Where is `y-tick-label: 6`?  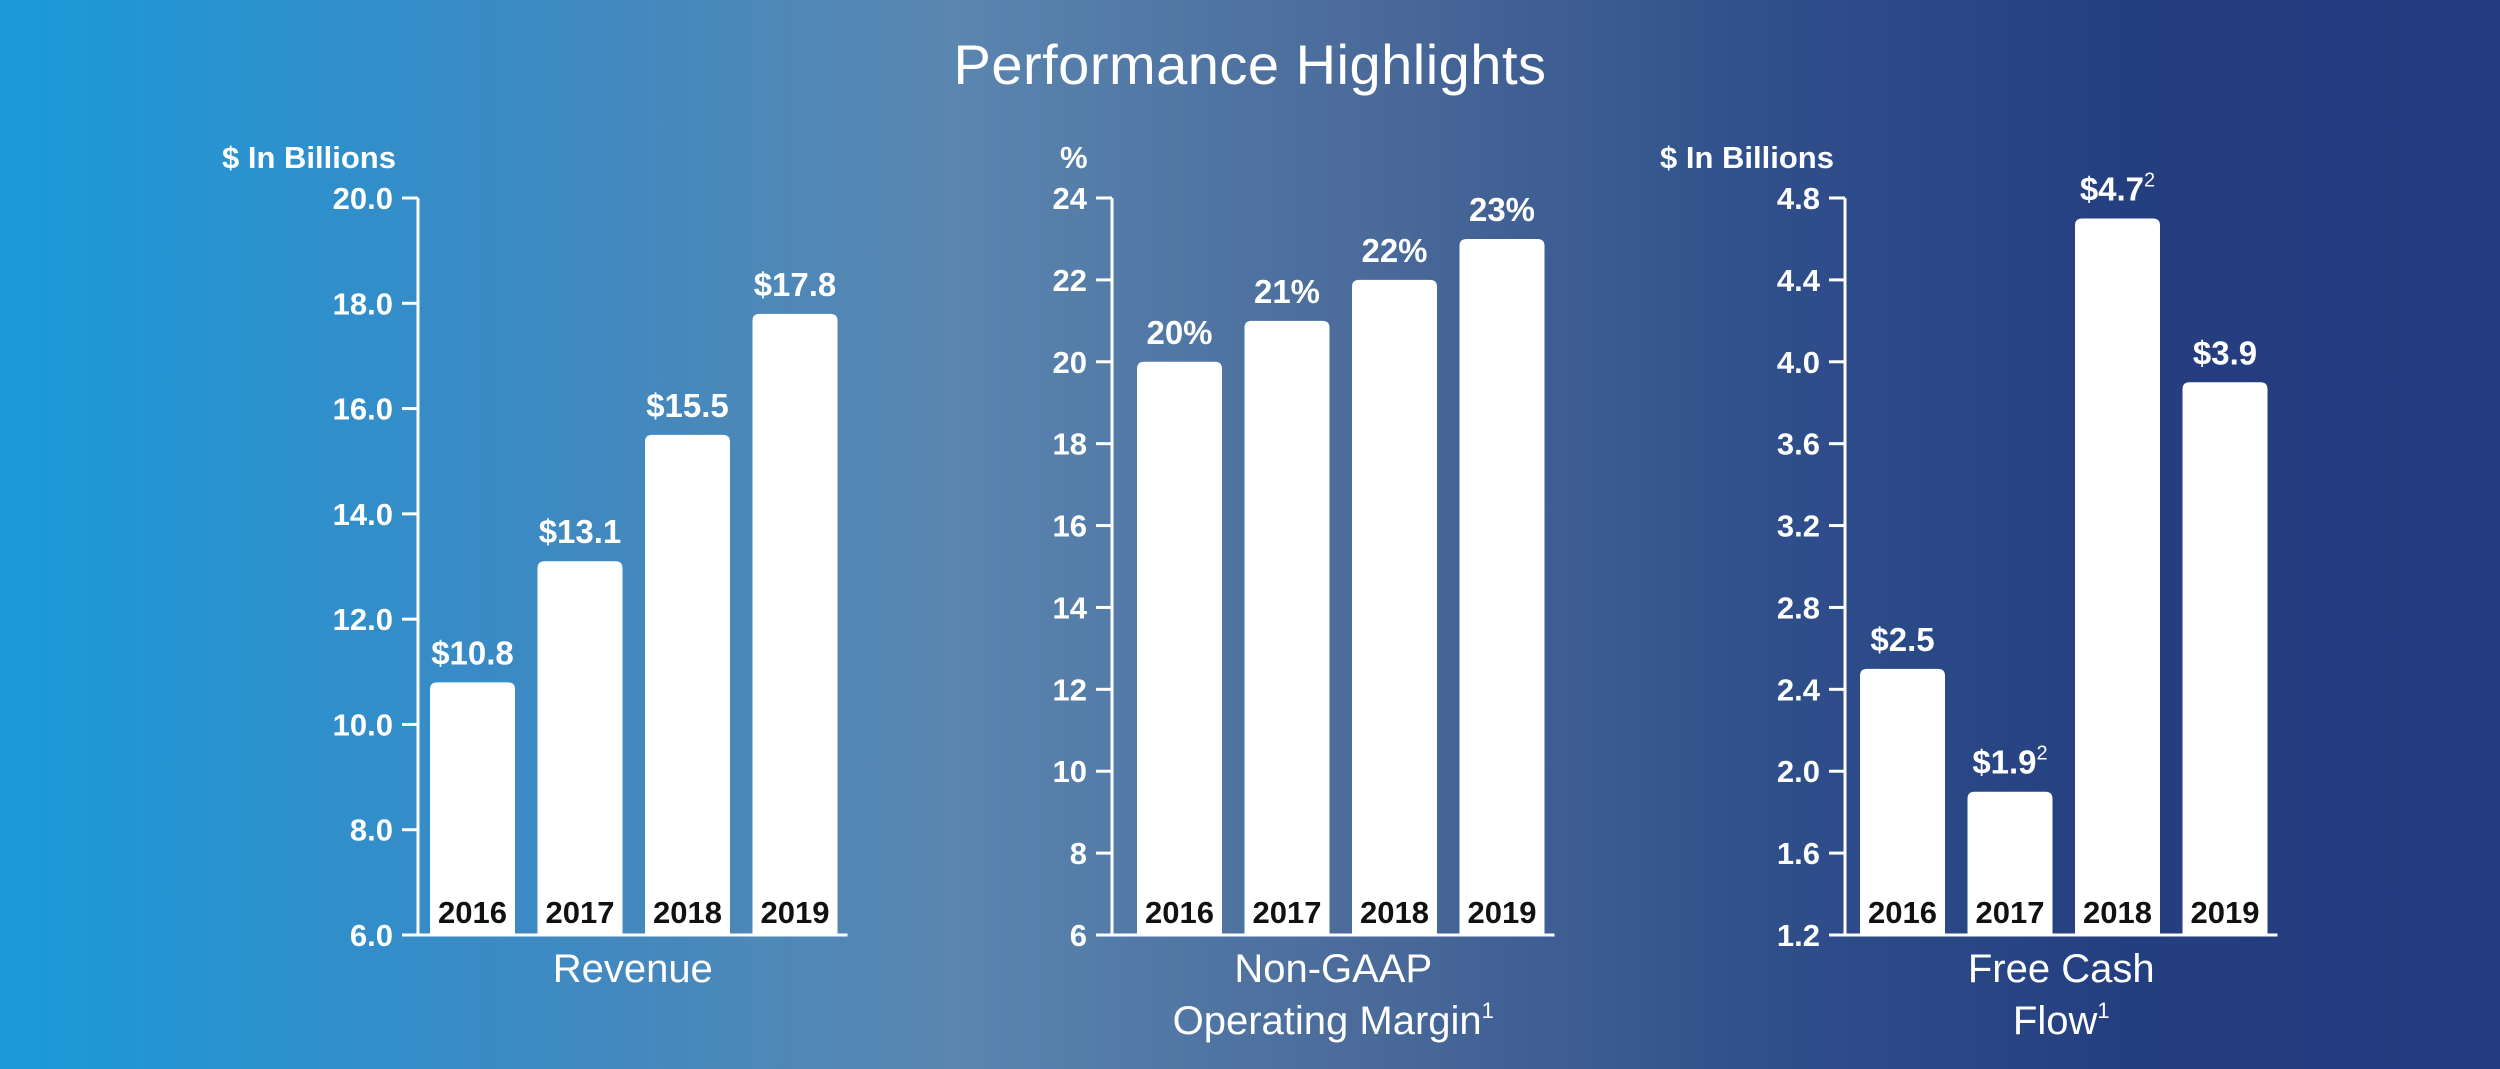 y-tick-label: 6 is located at coordinates (1078, 935).